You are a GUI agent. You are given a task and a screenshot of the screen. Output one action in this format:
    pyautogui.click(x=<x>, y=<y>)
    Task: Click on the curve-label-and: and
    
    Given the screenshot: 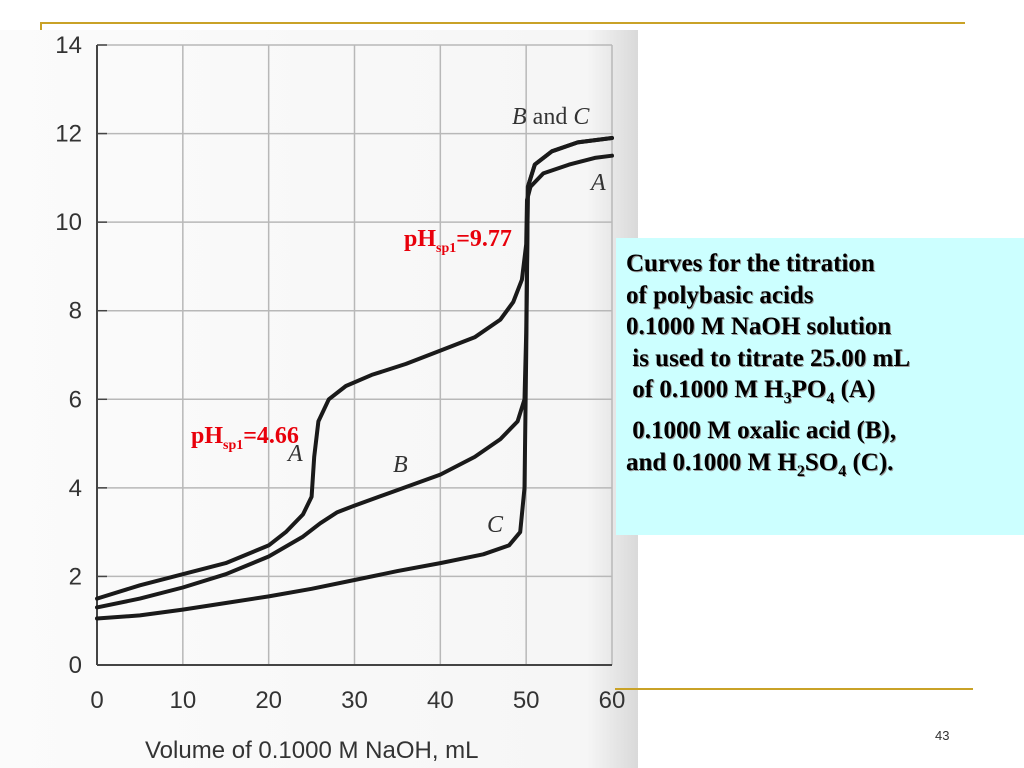 What is the action you would take?
    pyautogui.click(x=550, y=117)
    